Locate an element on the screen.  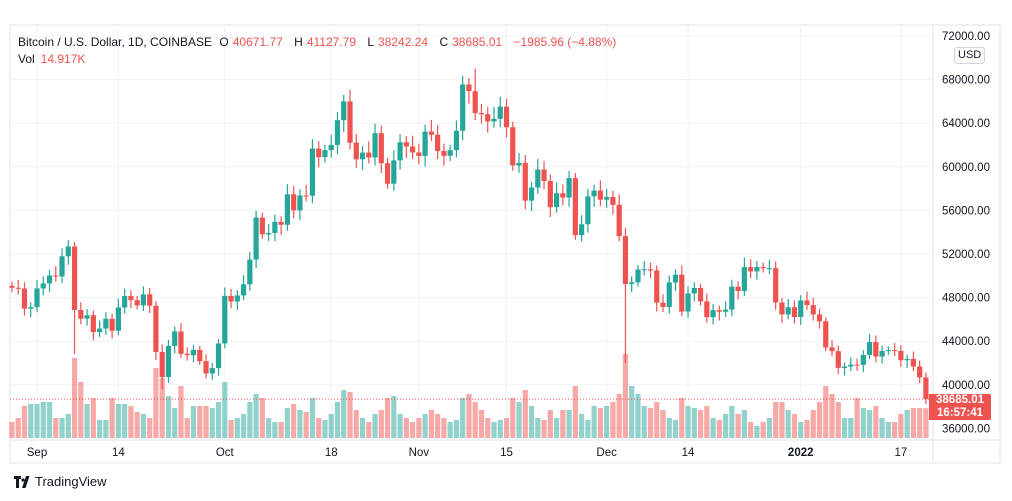
symbol-title: Bitcoin / U.S. Dollar, 1D, COINBASE is located at coordinates (115, 42).